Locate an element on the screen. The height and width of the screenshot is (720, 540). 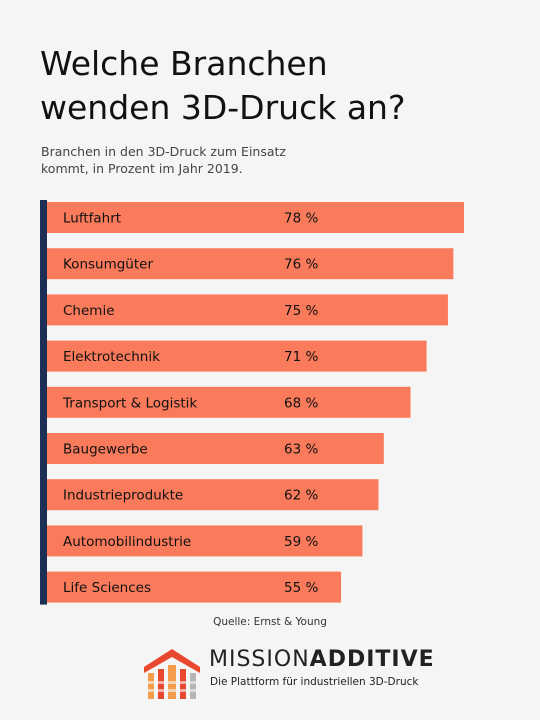
value-label-8: 55 % is located at coordinates (301, 588).